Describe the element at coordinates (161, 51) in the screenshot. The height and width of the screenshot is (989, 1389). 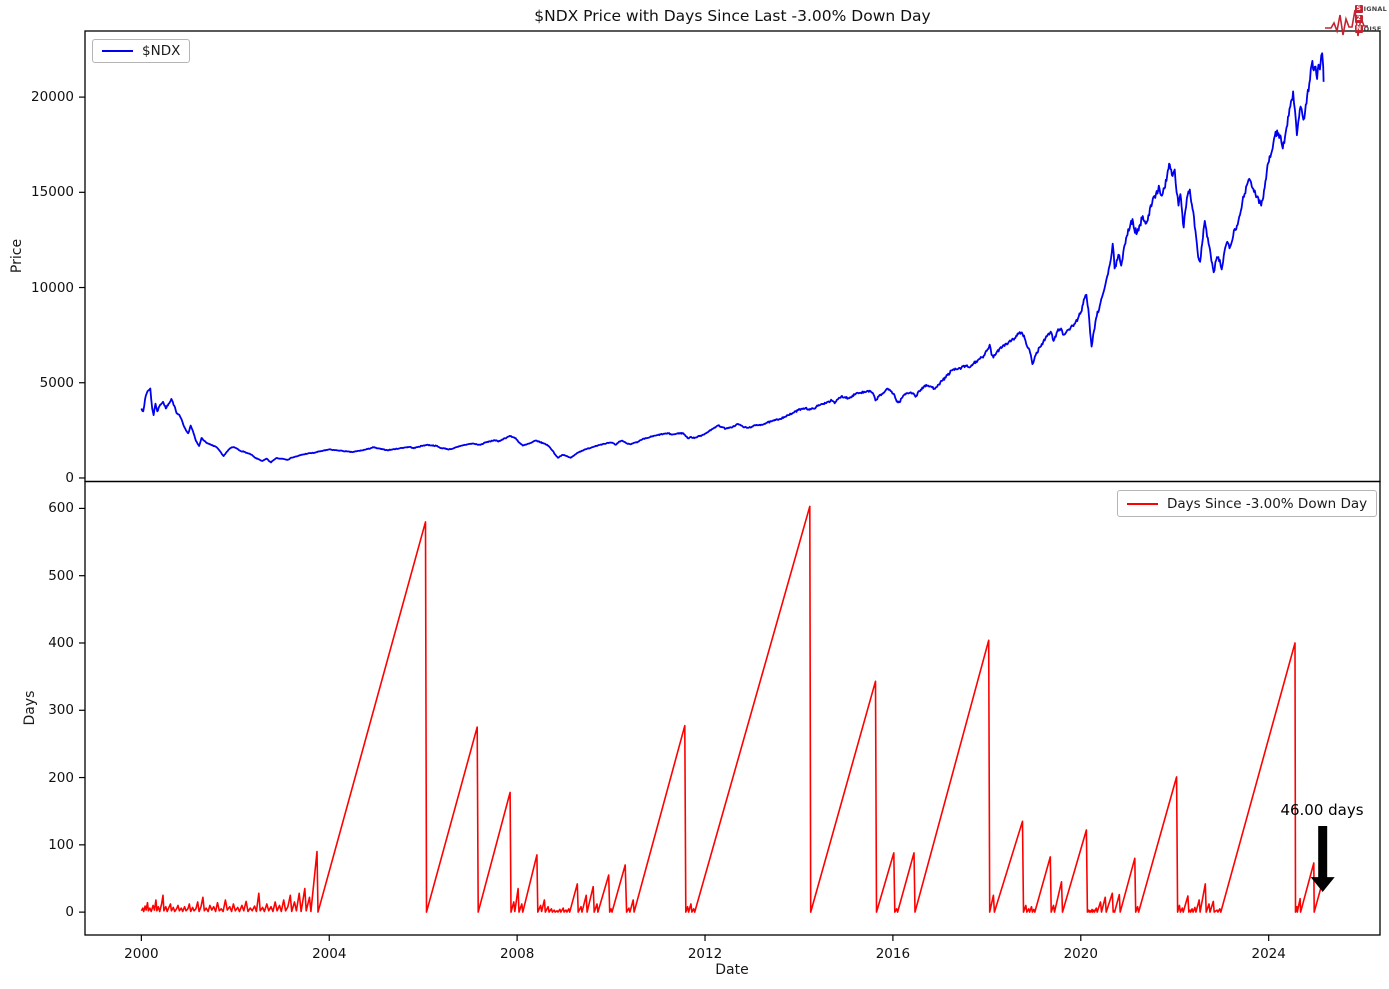
I see `legend-price-label: $NDX` at that location.